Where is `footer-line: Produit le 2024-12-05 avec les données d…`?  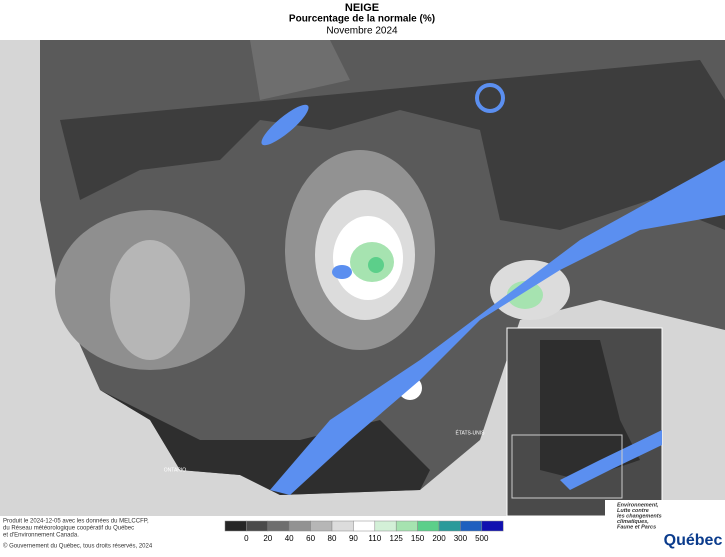
footer-line: Produit le 2024-12-05 avec les données d… is located at coordinates (76, 522).